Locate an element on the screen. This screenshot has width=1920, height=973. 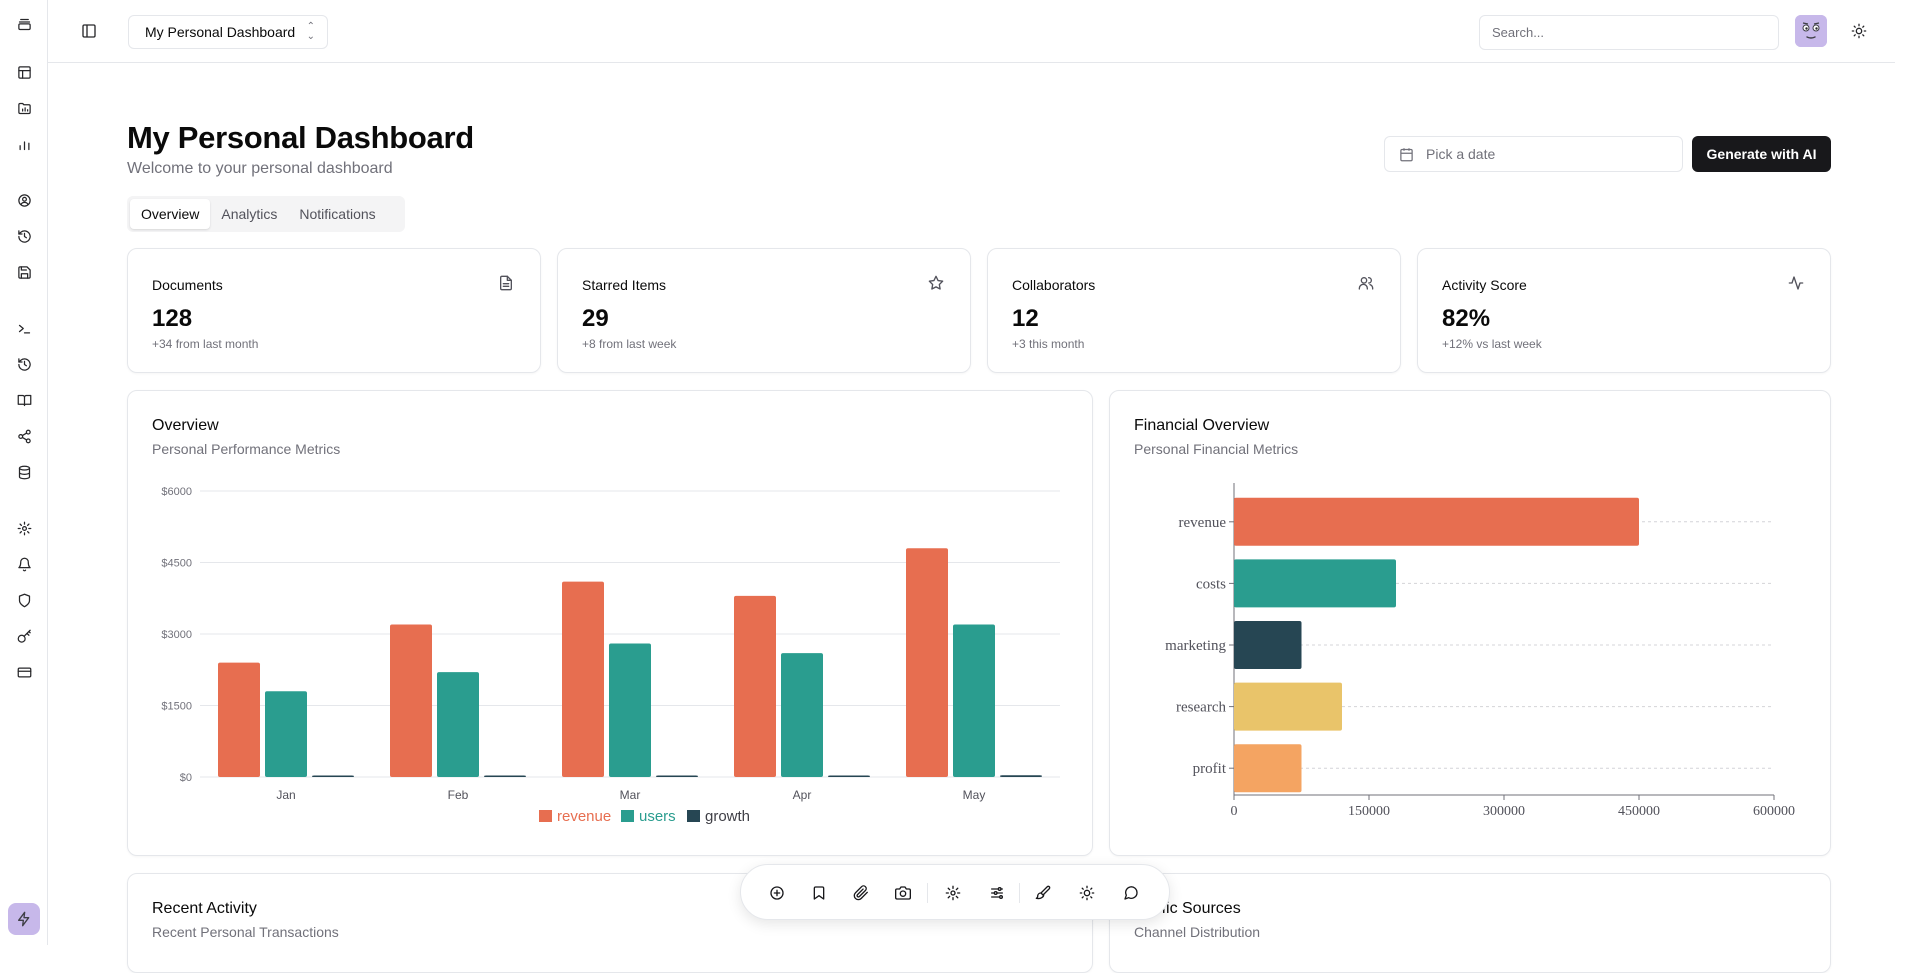
share-icon is located at coordinates (24, 436).